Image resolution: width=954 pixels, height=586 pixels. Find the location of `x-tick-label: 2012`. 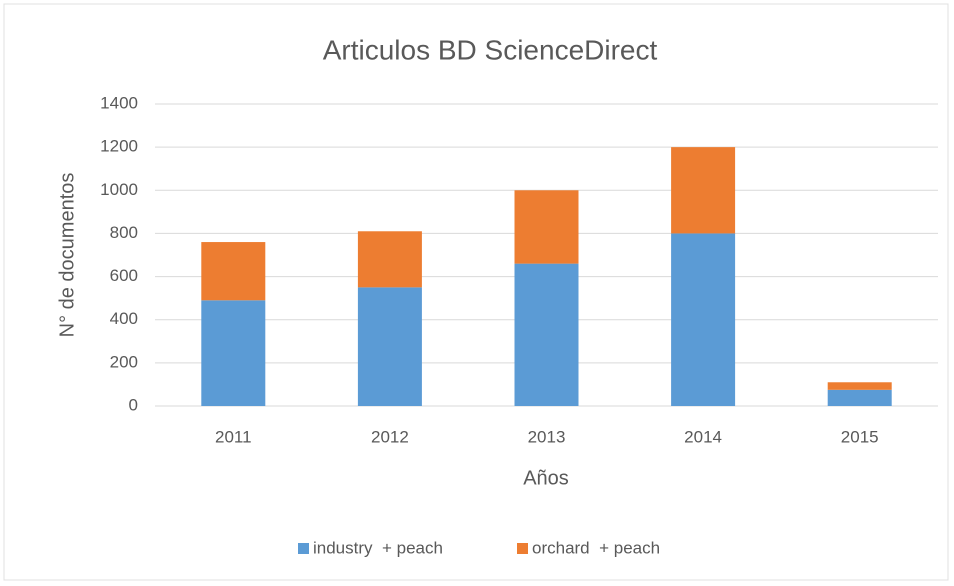

x-tick-label: 2012 is located at coordinates (390, 436).